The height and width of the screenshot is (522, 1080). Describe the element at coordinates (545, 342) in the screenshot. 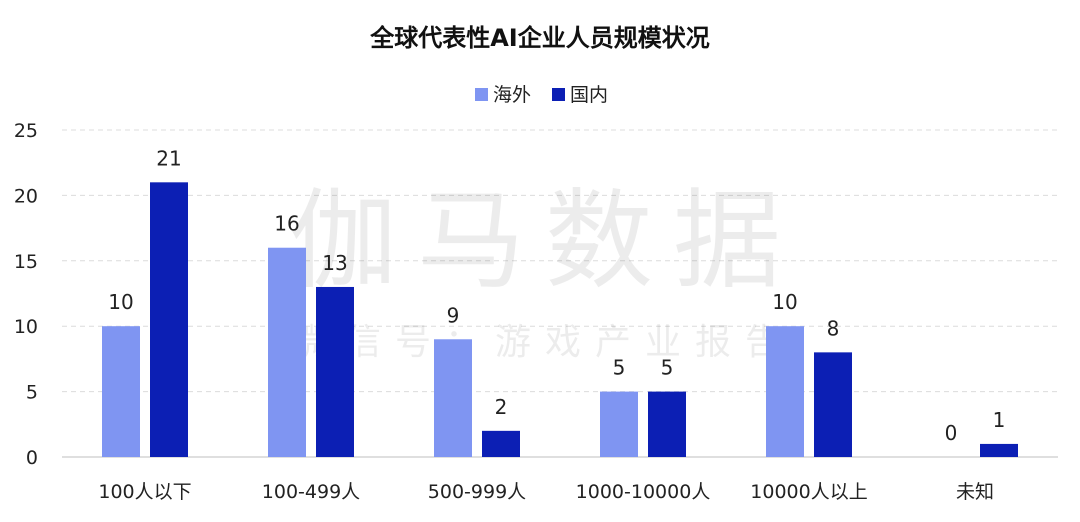

I see `watermark-sub: 微信号：游戏产业报告` at that location.